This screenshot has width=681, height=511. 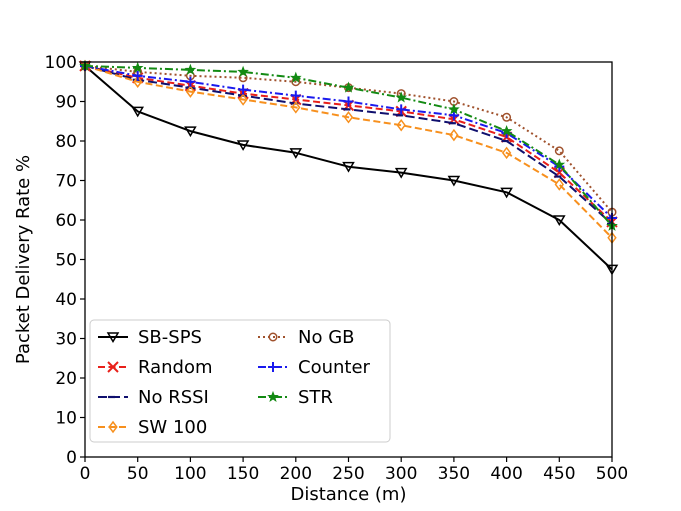 What do you see at coordinates (454, 474) in the screenshot?
I see `x-tick-label: 350` at bounding box center [454, 474].